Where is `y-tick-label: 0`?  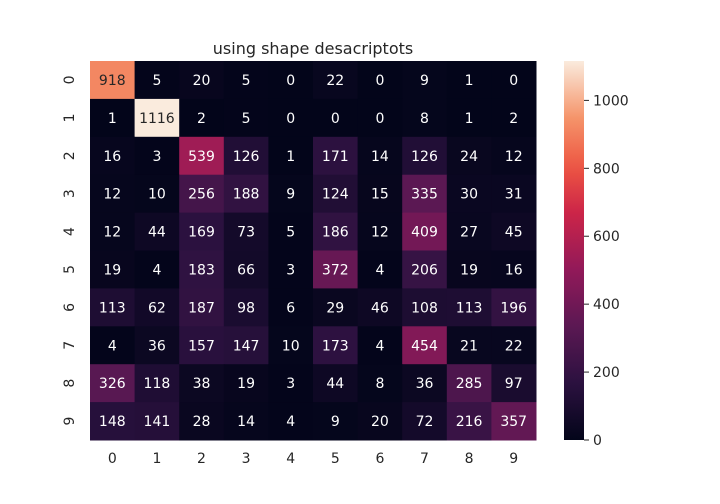 y-tick-label: 0 is located at coordinates (70, 79).